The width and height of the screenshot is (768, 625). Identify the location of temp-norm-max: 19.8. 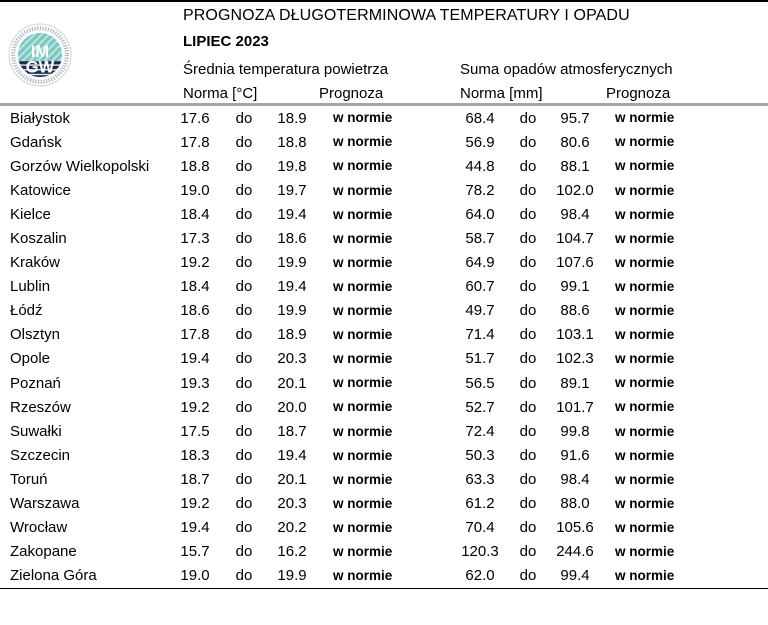
(292, 166).